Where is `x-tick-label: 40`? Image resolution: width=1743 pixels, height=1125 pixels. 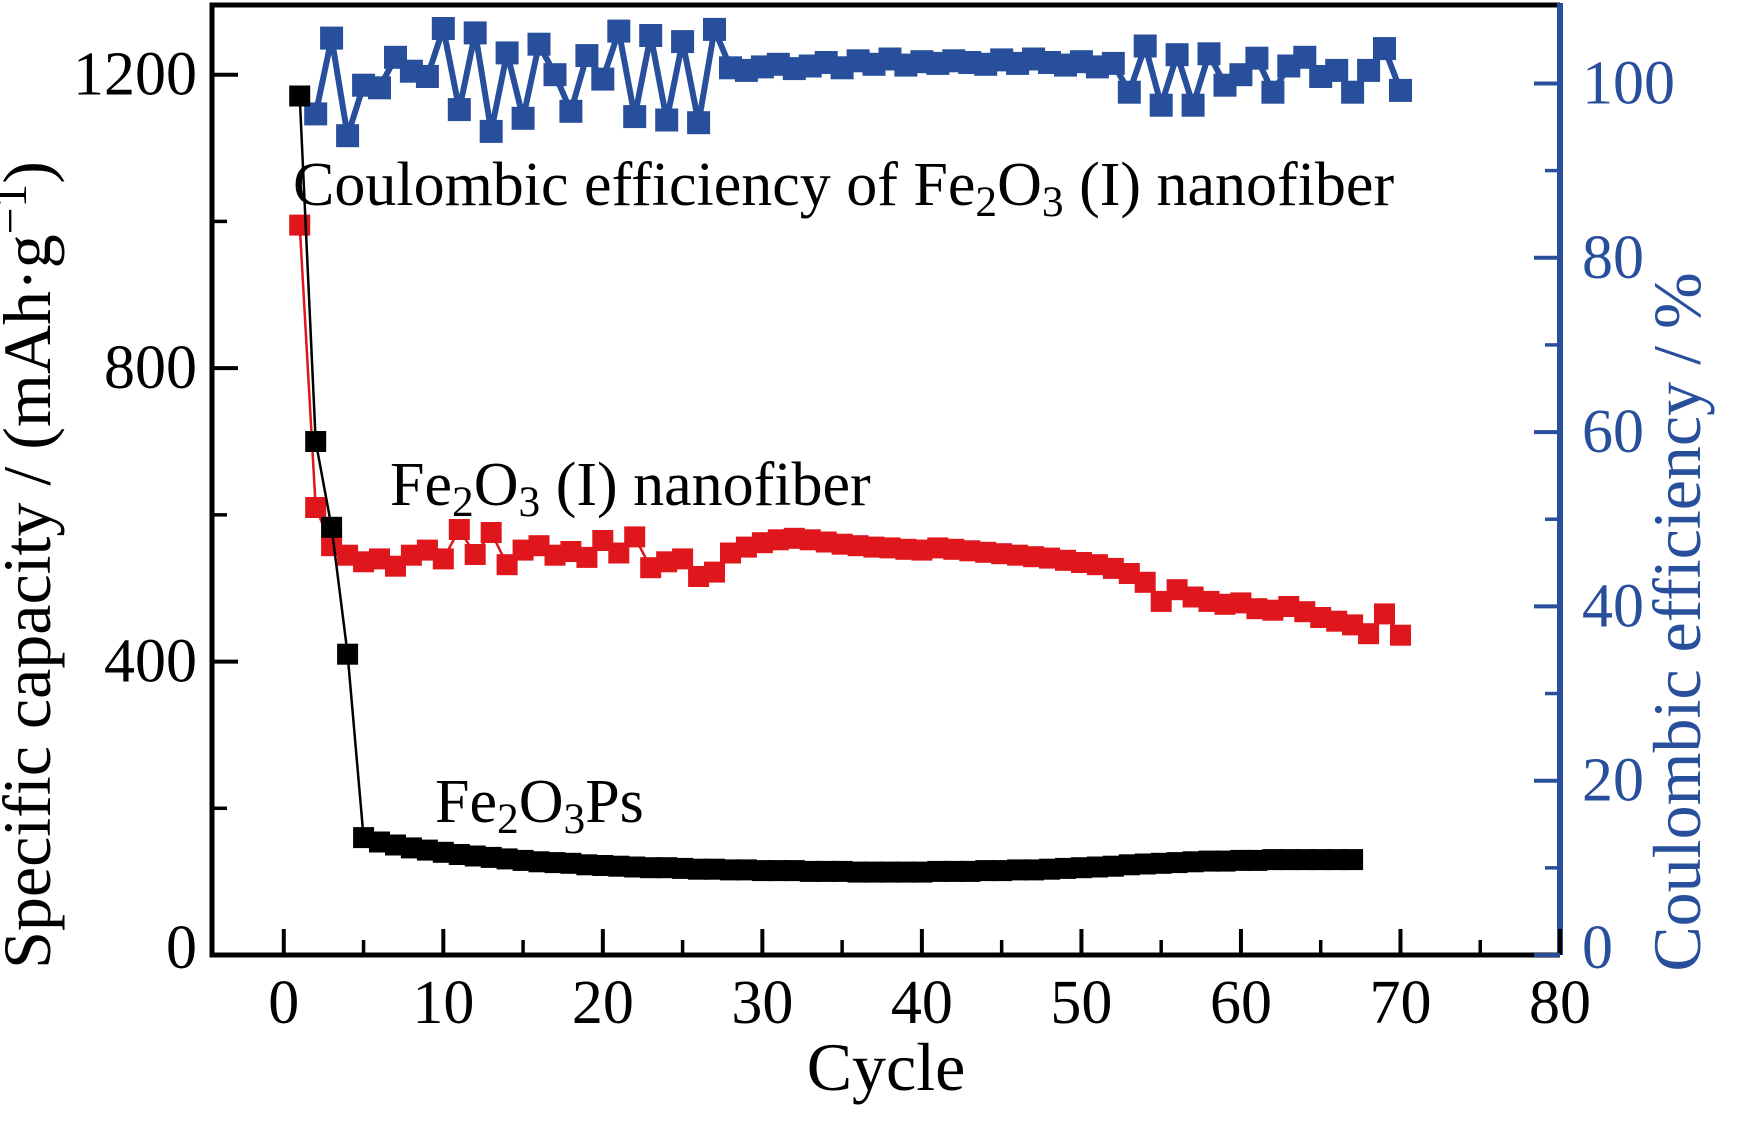
x-tick-label: 40 is located at coordinates (922, 1003).